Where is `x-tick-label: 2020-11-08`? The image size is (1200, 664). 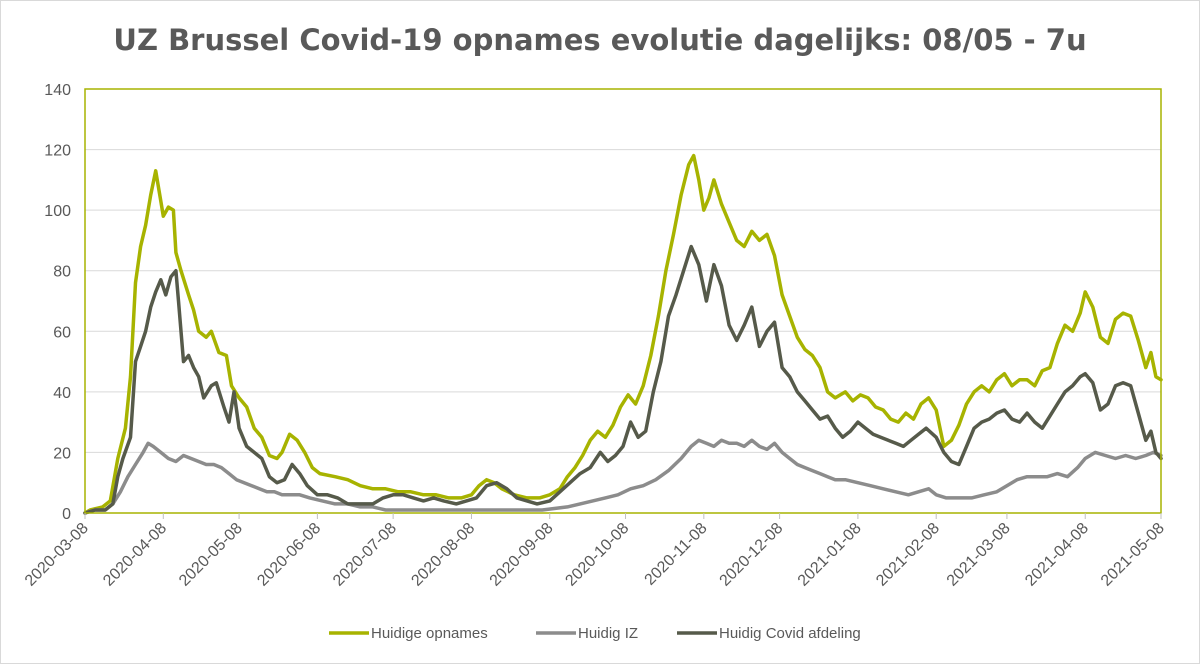 x-tick-label: 2020-11-08 is located at coordinates (676, 554).